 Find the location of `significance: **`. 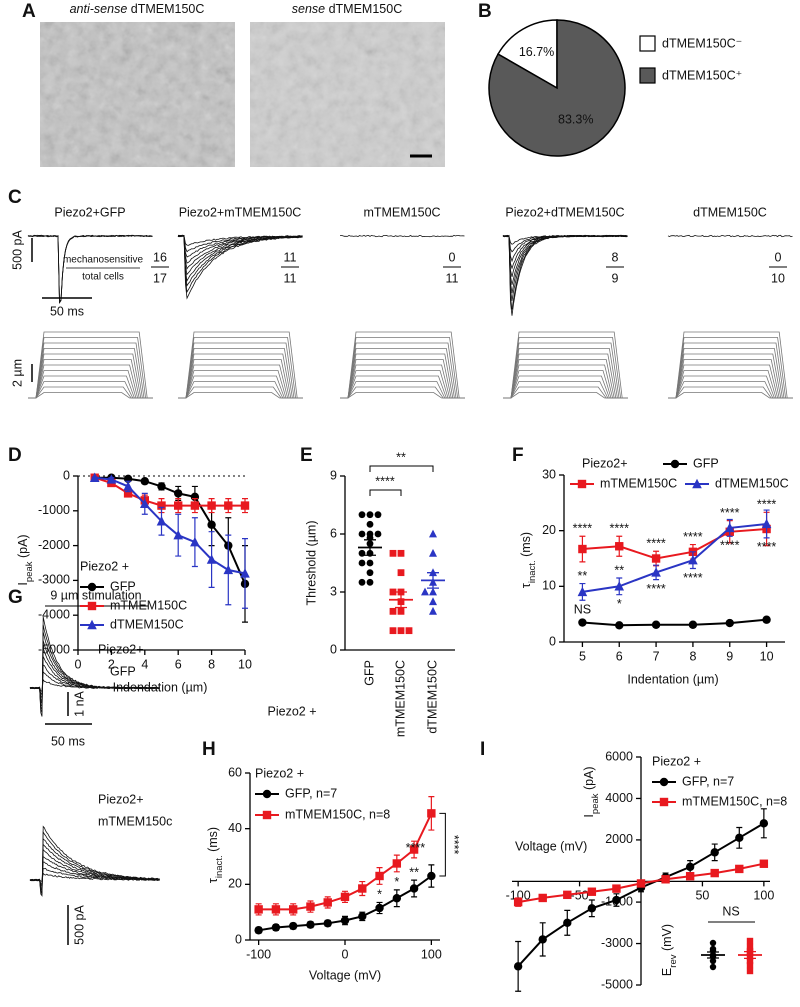

significance: ** is located at coordinates (619, 570).